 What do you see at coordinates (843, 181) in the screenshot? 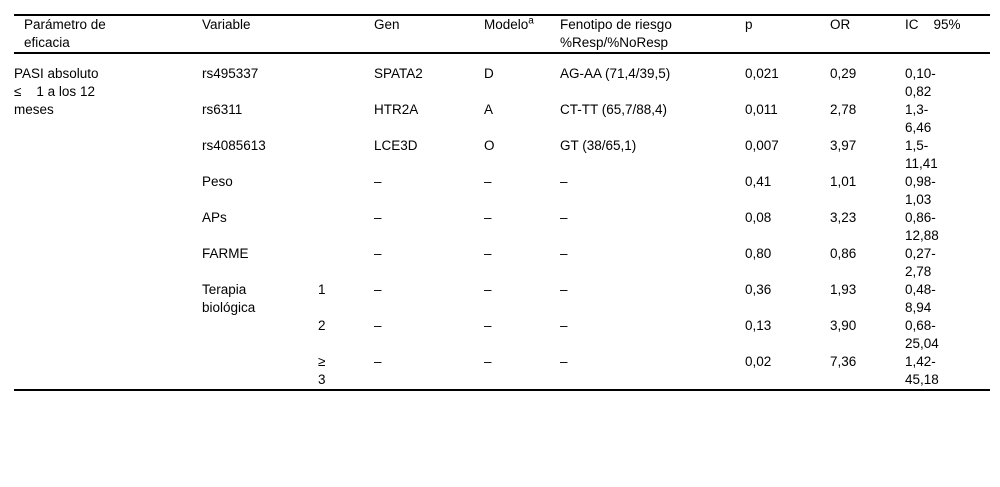
I see `cell-or: 1,01` at bounding box center [843, 181].